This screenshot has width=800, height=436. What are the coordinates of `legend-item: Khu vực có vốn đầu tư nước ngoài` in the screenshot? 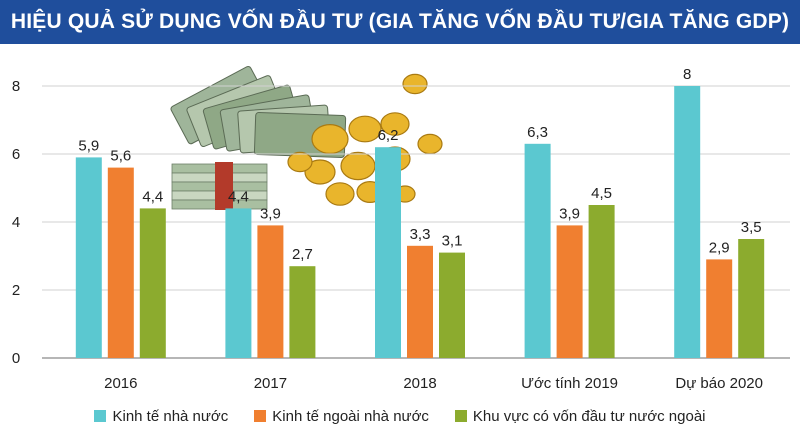 It's located at (580, 416).